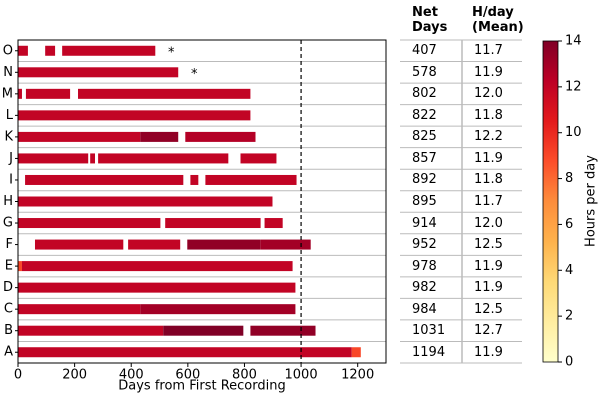 The height and width of the screenshot is (400, 600). I want to click on table-cell: 578, so click(424, 72).